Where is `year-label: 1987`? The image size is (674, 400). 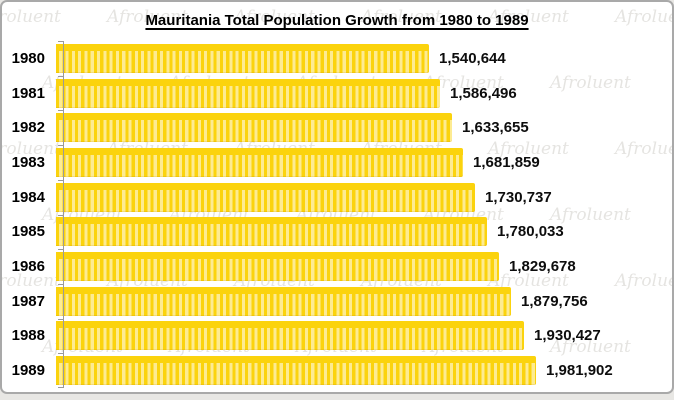 year-label: 1987 is located at coordinates (28, 301).